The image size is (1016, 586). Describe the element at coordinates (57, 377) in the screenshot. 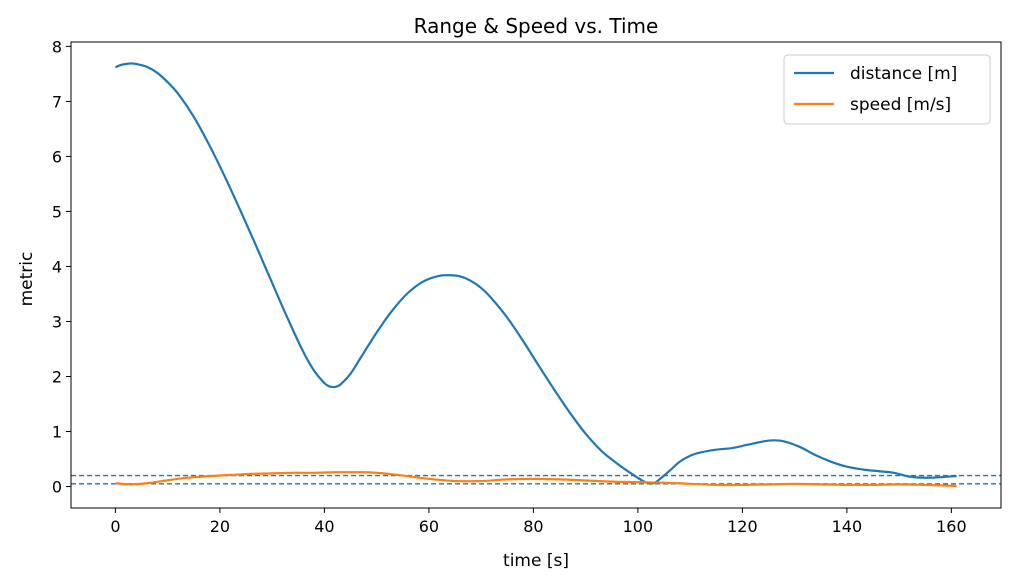

I see `y-tick-label: 2` at that location.